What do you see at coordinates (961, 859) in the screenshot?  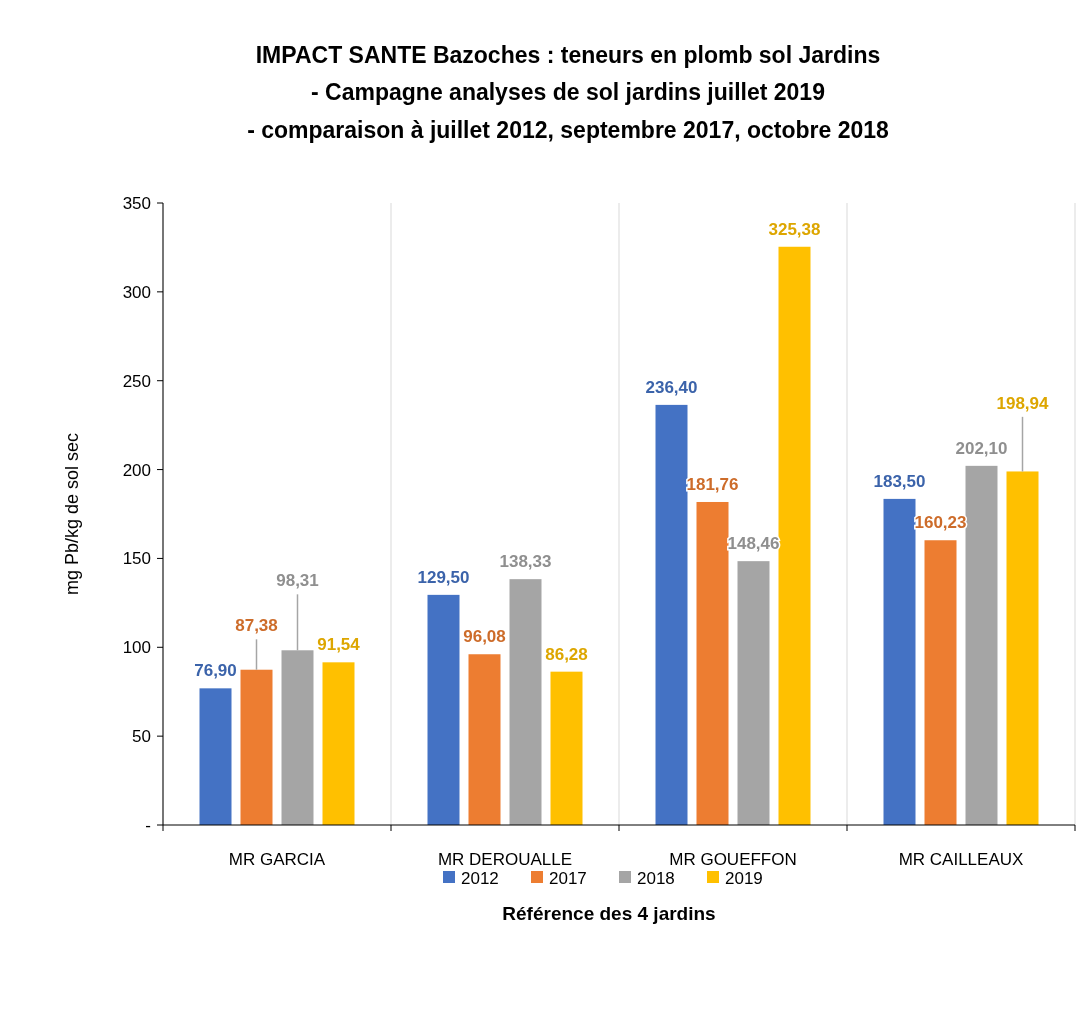 I see `x-tick-label: MR CAILLEAUX` at bounding box center [961, 859].